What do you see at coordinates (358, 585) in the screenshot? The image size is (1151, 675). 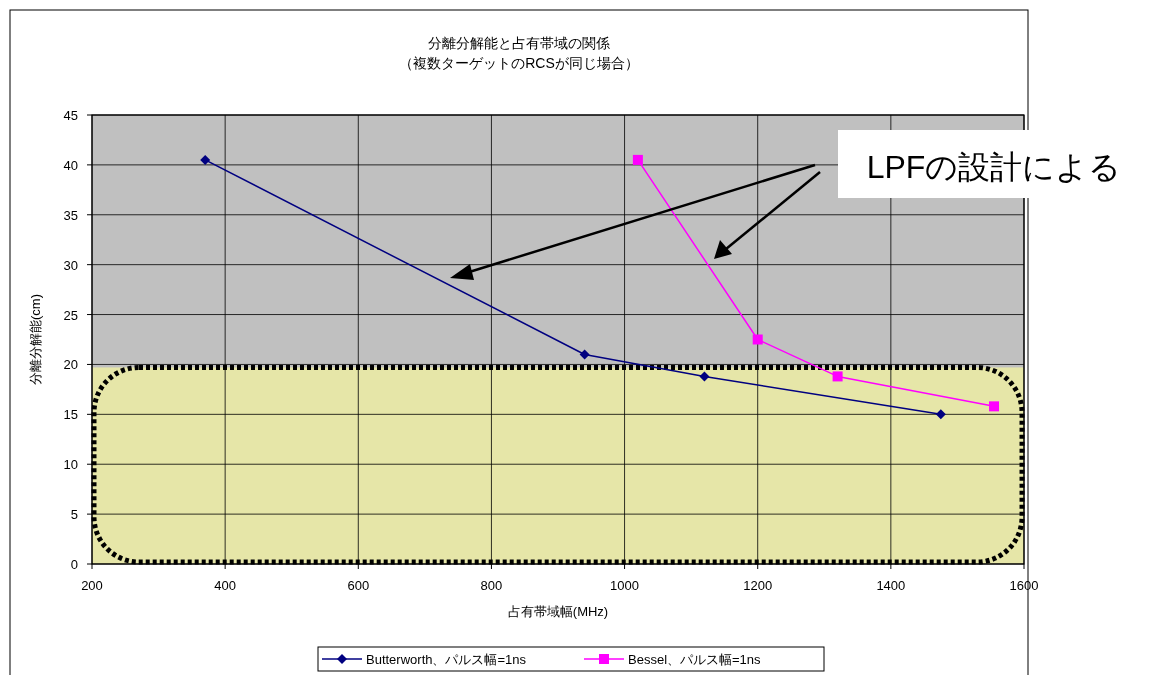 I see `x-tick-label: 600` at bounding box center [358, 585].